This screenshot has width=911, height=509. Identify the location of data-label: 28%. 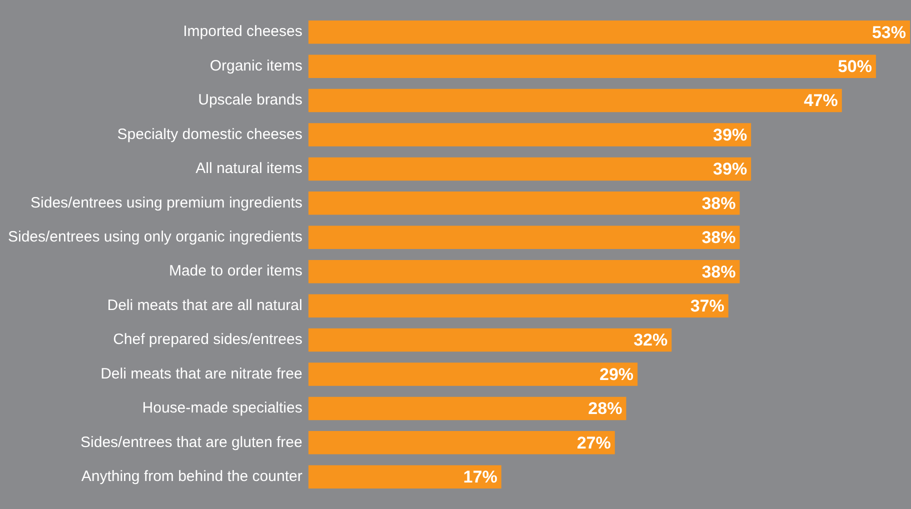
(605, 408).